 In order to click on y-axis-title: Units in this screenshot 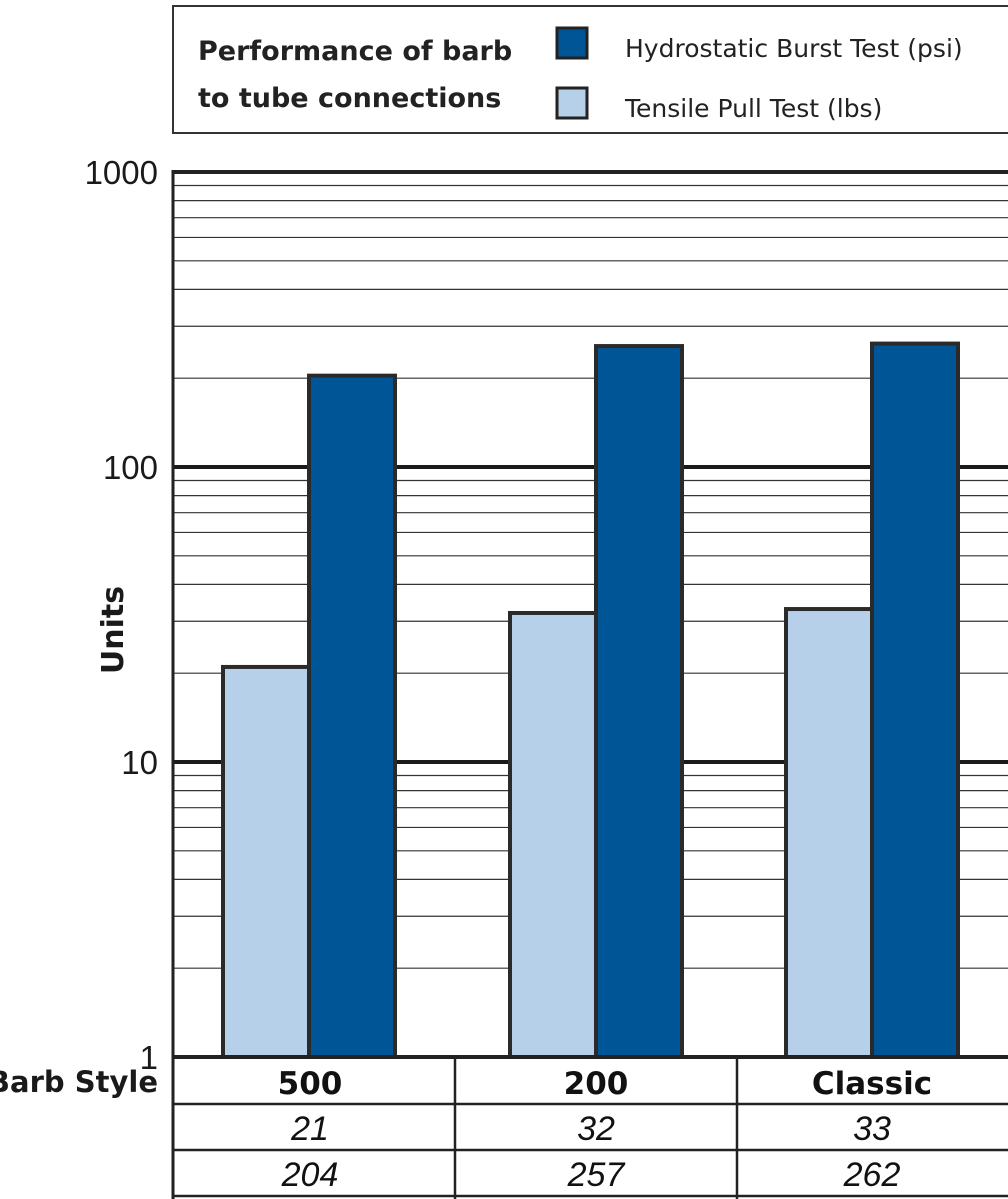, I will do `click(113, 630)`.